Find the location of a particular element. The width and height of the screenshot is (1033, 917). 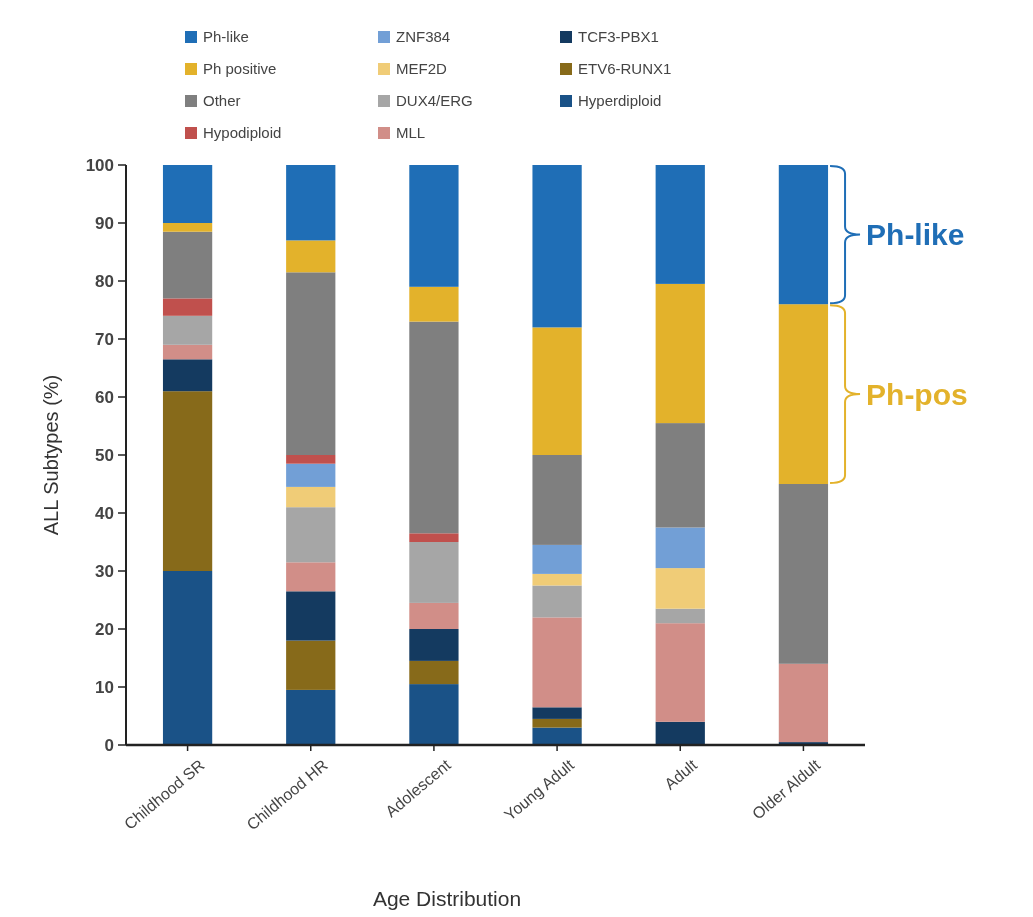

y-tick-label: 100 is located at coordinates (99, 165).